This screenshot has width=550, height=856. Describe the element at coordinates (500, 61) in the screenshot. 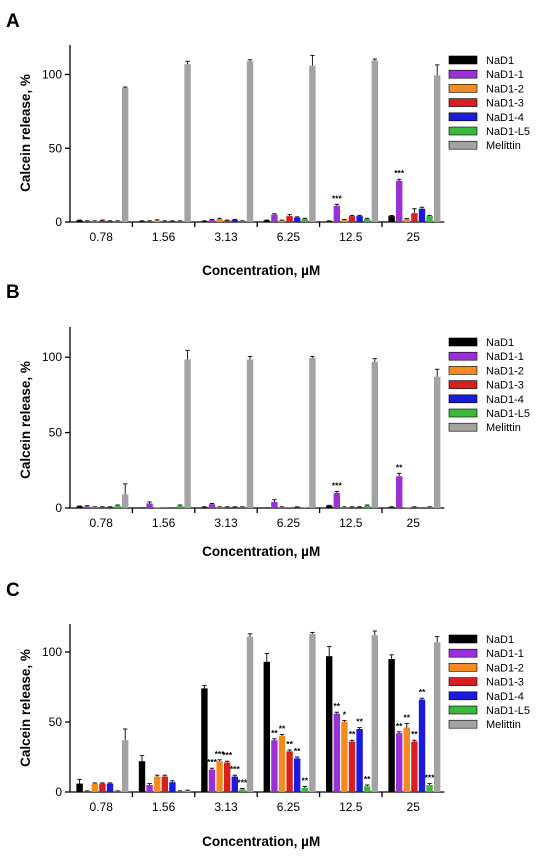

I see `legend-label-nad1: NaD1` at that location.